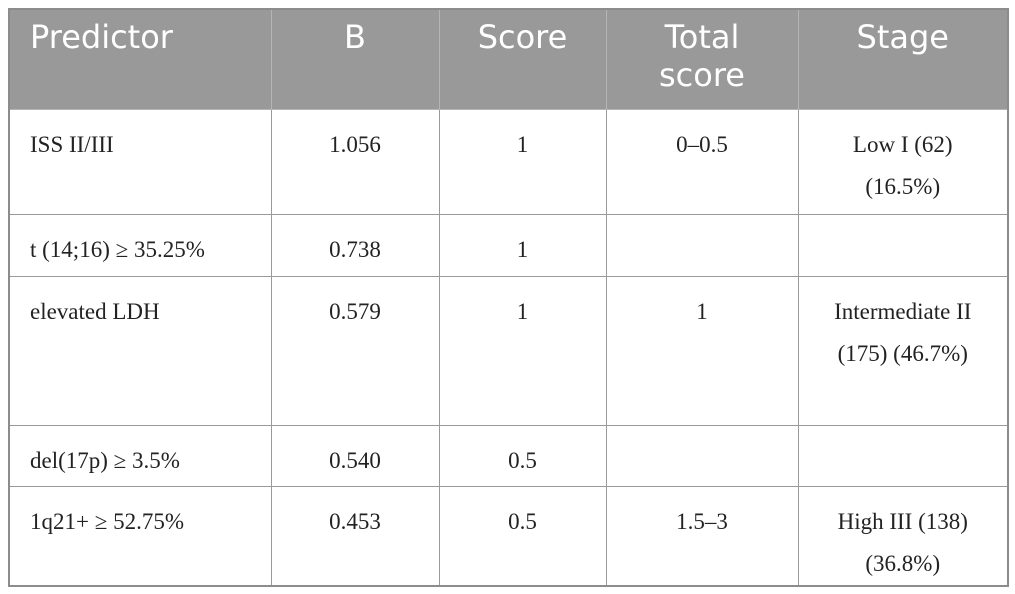 The image size is (1015, 594). I want to click on table-cell: 0.540, so click(355, 455).